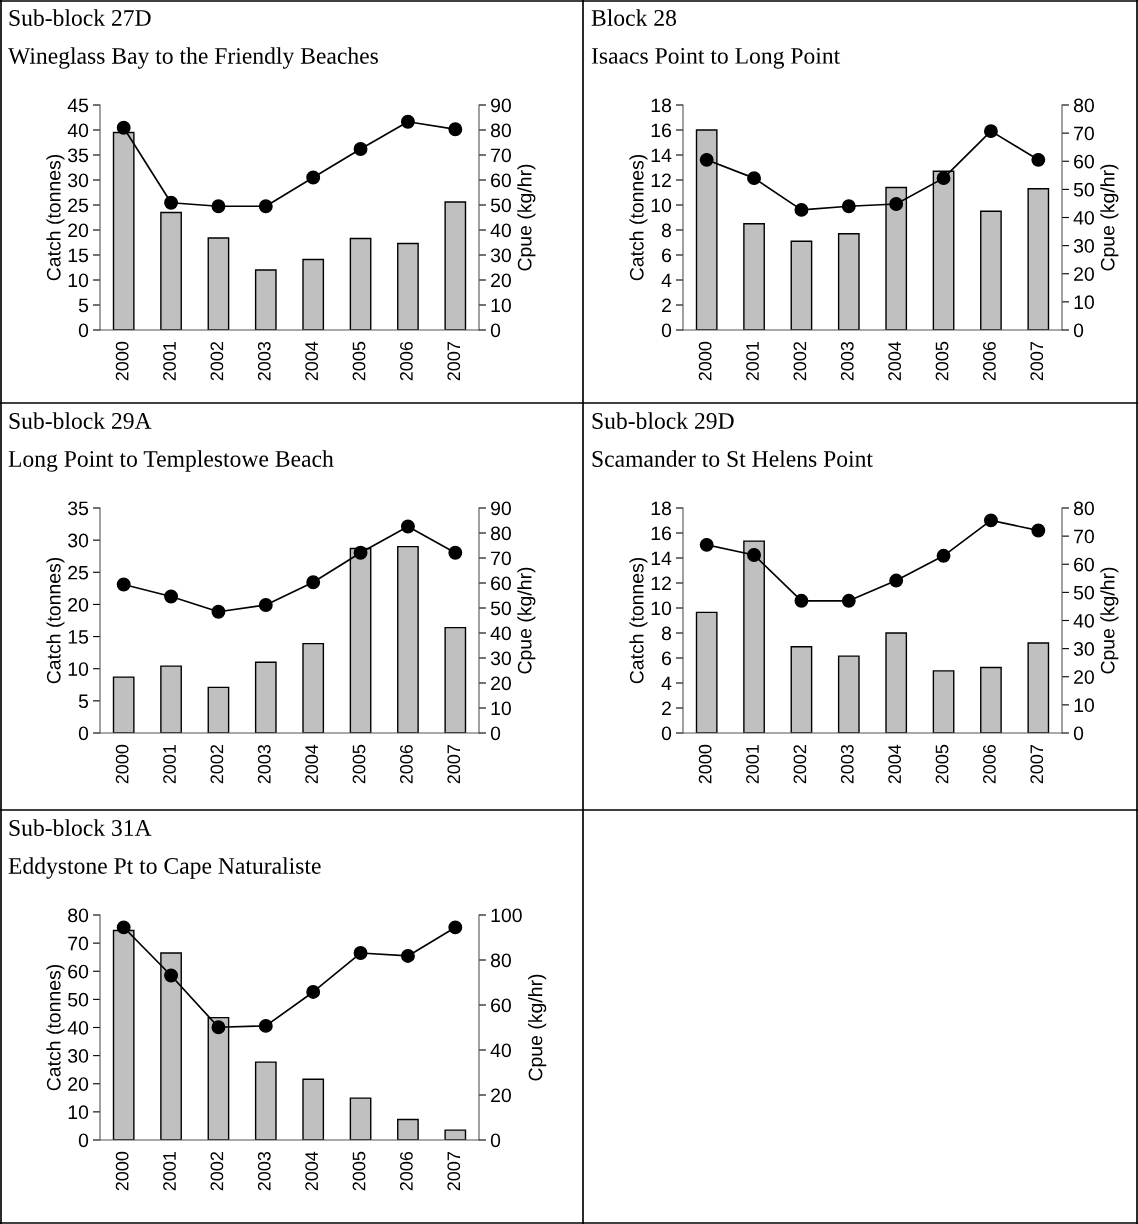  What do you see at coordinates (78, 155) in the screenshot?
I see `y-tick-label: 35` at bounding box center [78, 155].